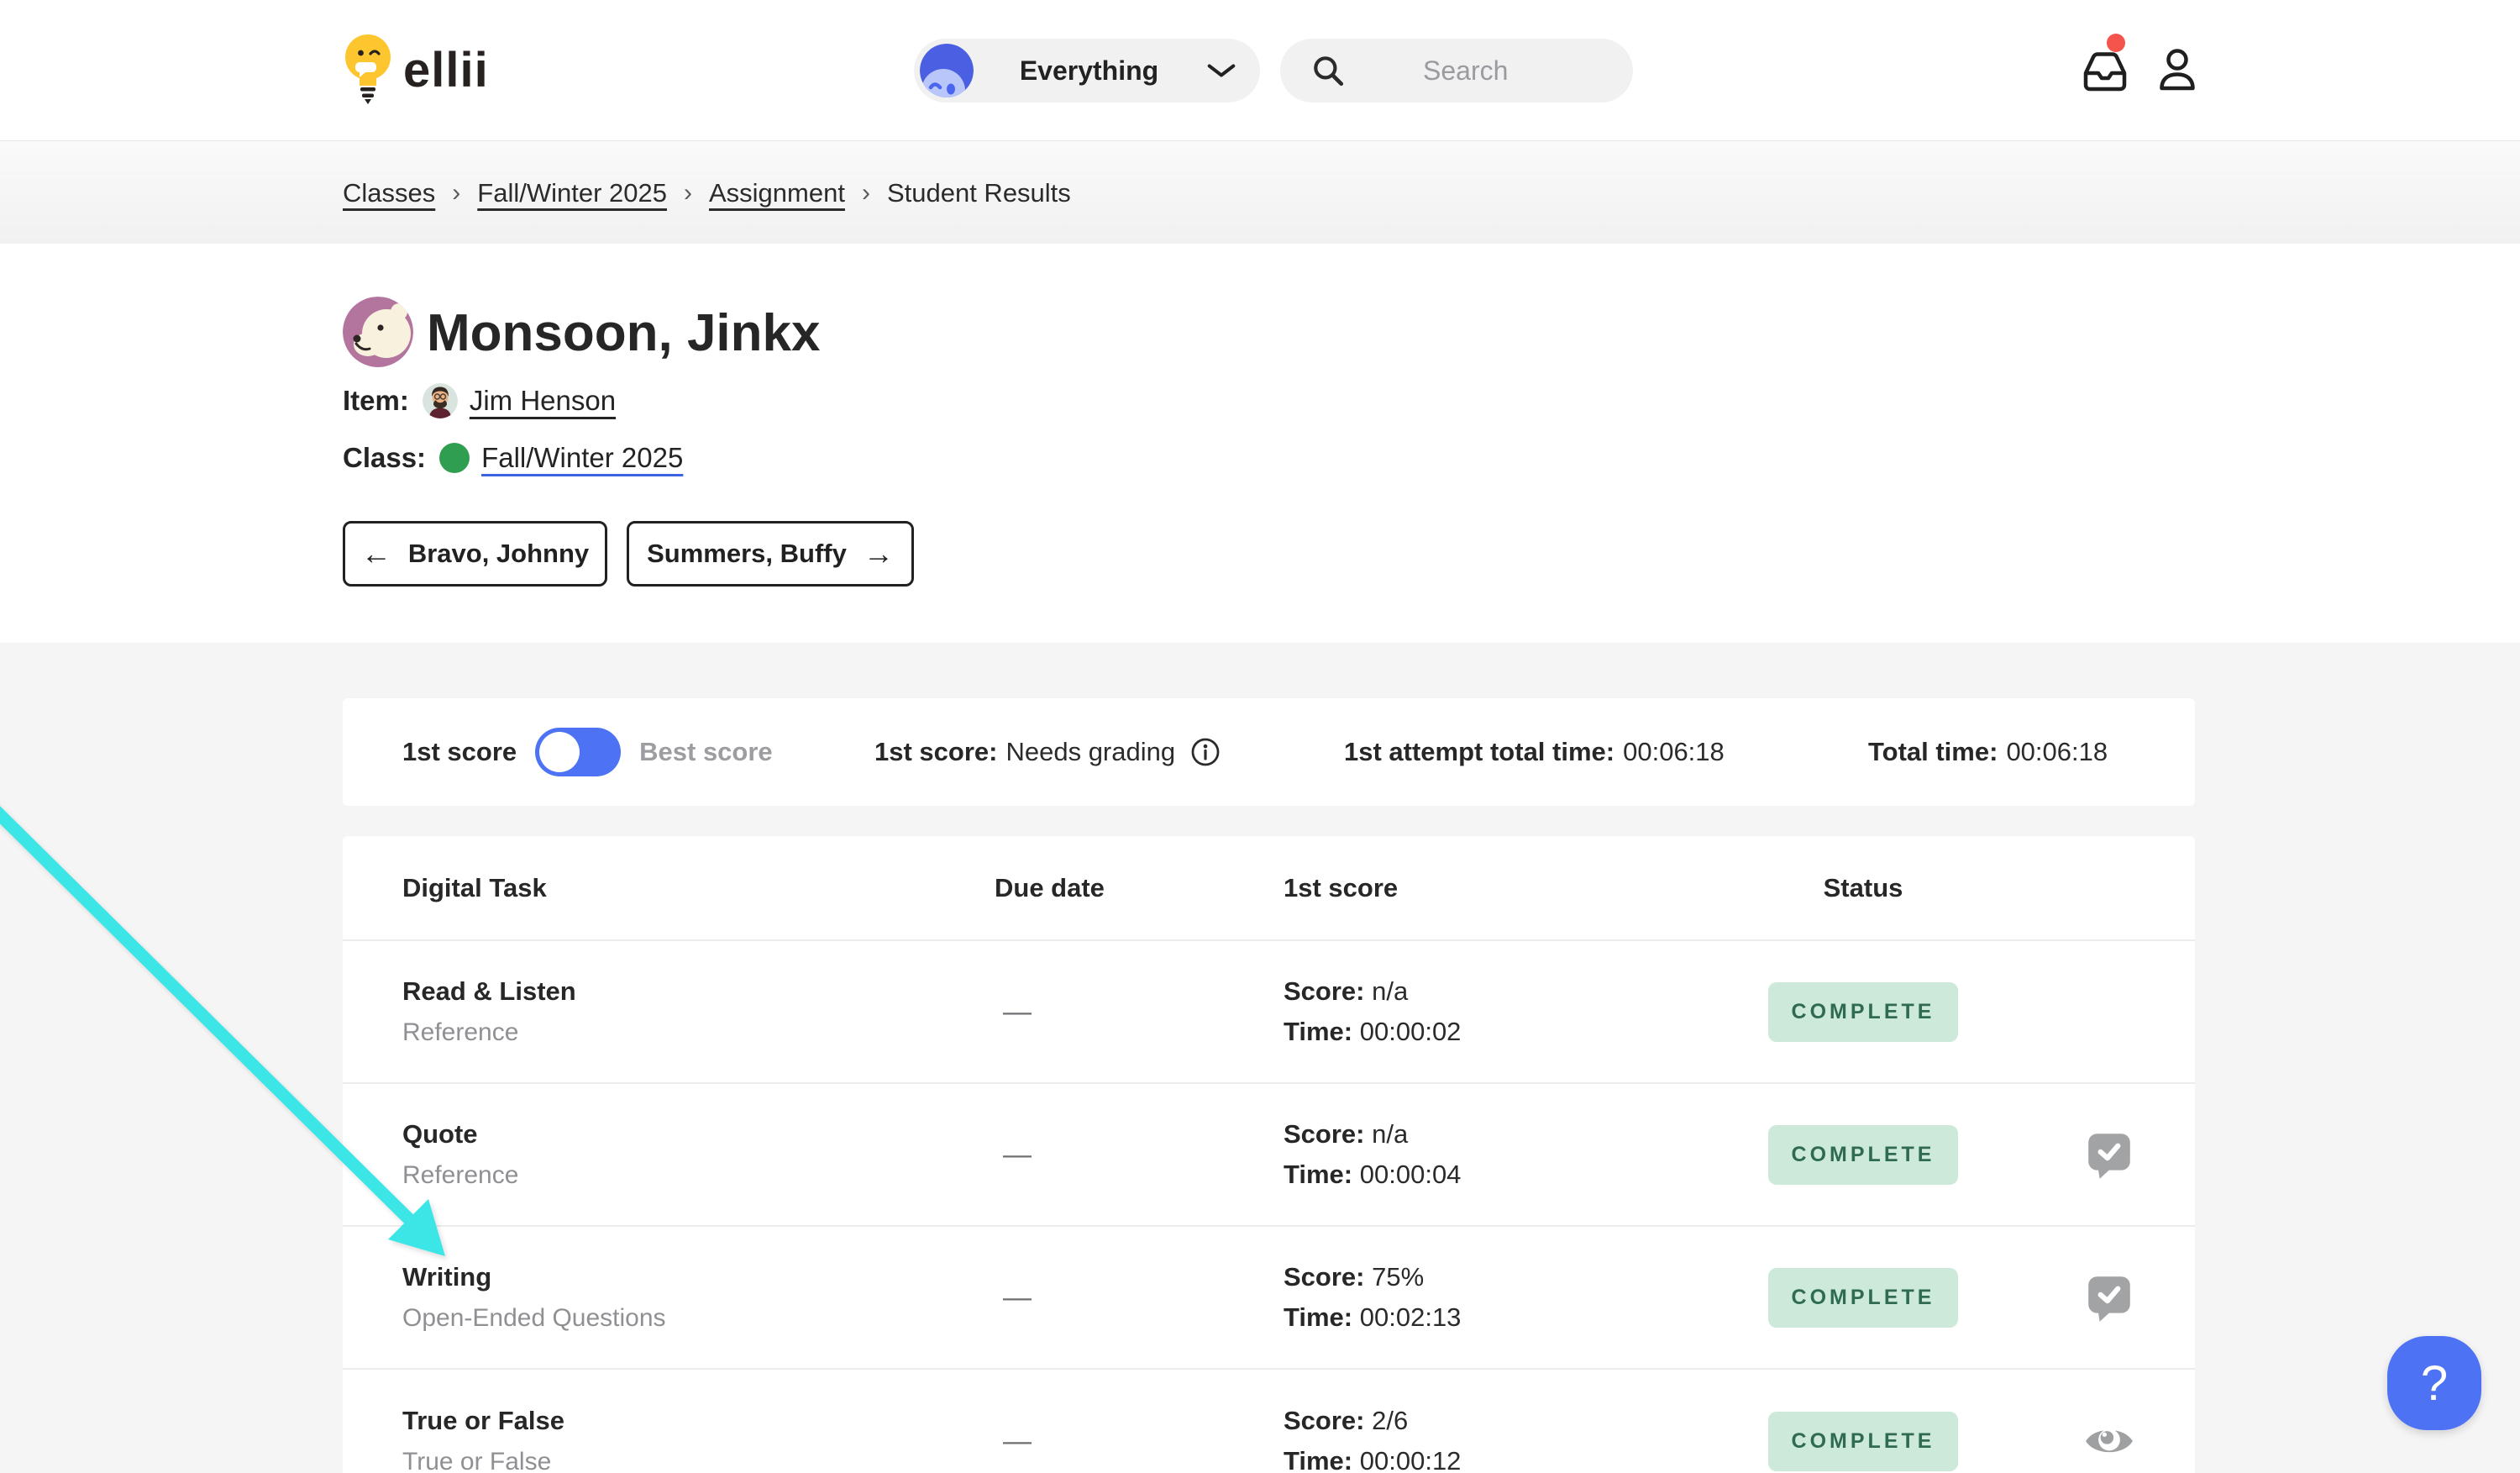 This screenshot has height=1473, width=2520. Describe the element at coordinates (446, 69) in the screenshot. I see `logo-wordmark: ellii` at that location.